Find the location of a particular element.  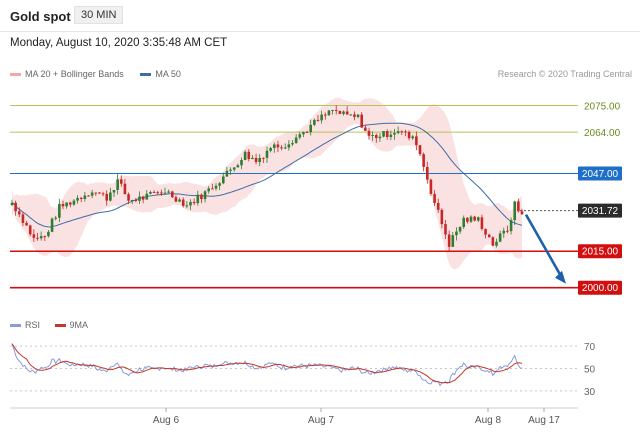

level-label-2075.00: 2075.00 is located at coordinates (602, 106).